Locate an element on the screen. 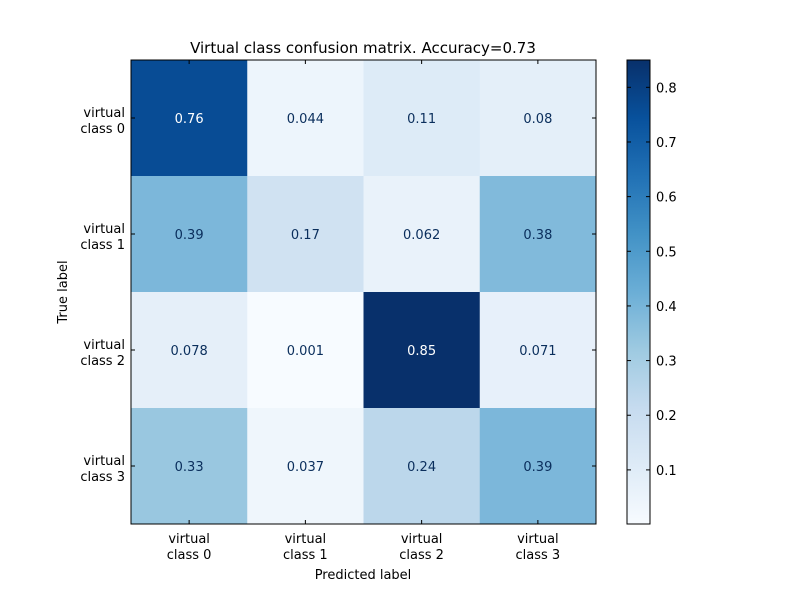  cell-value-label: 0.078 is located at coordinates (189, 351).